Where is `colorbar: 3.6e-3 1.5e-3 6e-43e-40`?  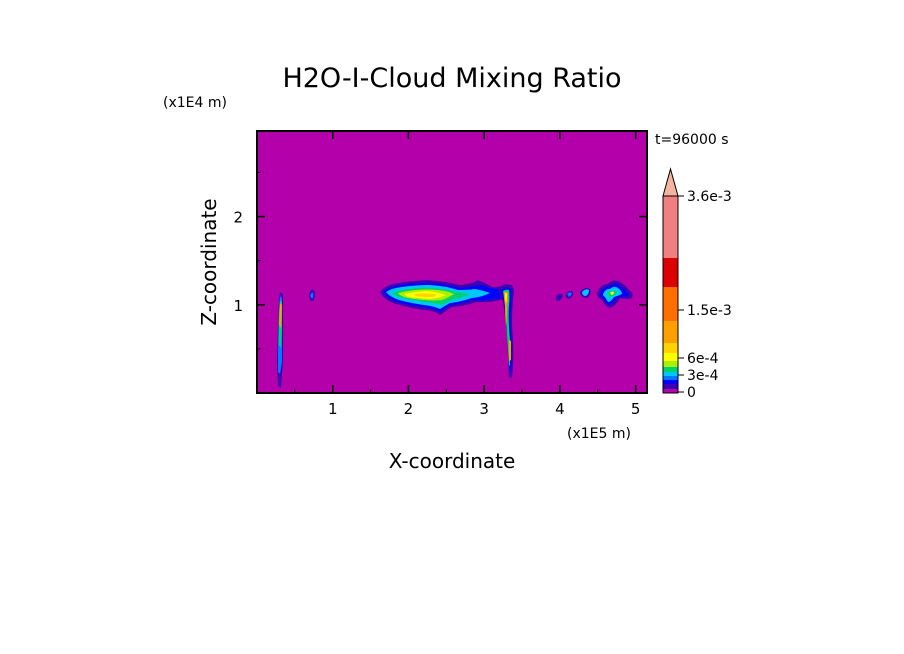
colorbar: 3.6e-3 1.5e-3 6e-43e-40 is located at coordinates (697, 284).